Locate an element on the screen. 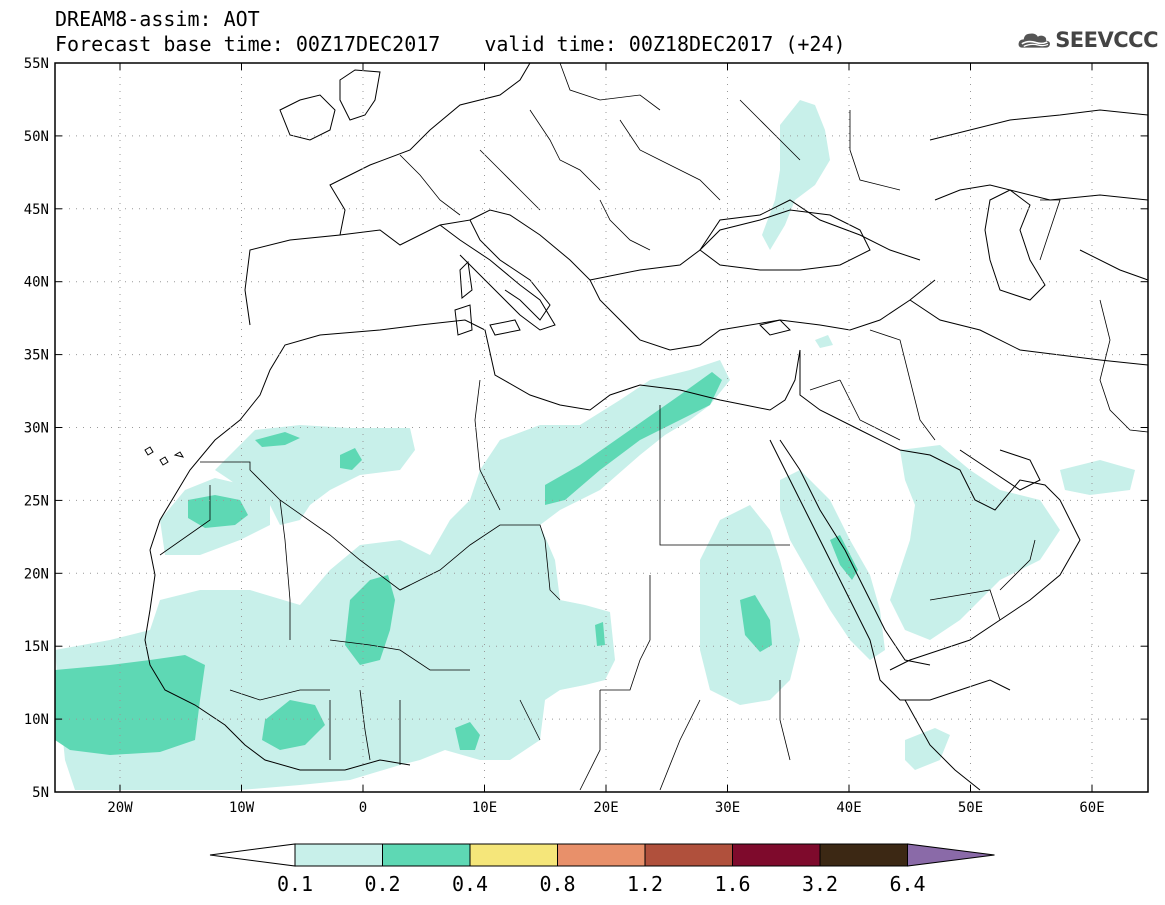 This screenshot has width=1165, height=905. colorbar: 0.1 0.2 0.4 0.8 1.2 1.6 3.2 6.4 is located at coordinates (602, 869).